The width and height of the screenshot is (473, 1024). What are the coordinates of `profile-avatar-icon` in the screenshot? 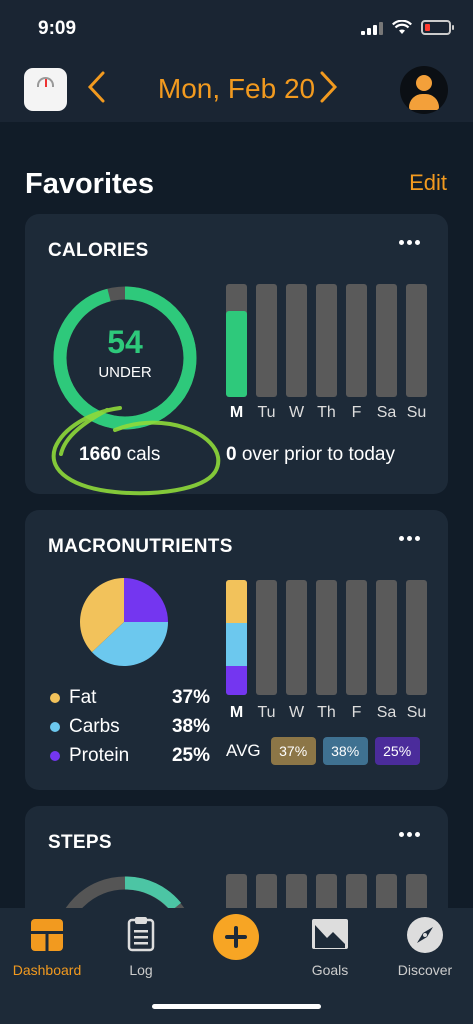 It's located at (424, 90).